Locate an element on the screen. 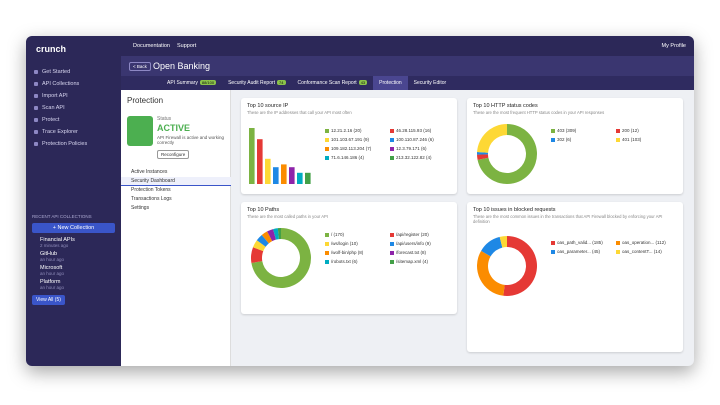  top-link: Documentation is located at coordinates (151, 46).